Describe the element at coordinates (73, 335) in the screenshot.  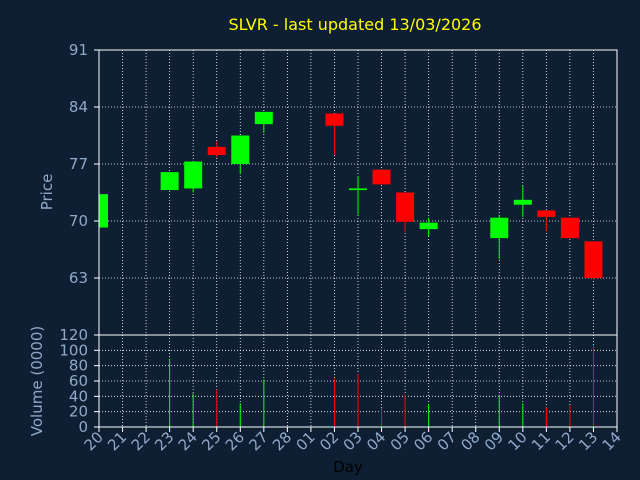
I see `volume-tick-label: 120` at that location.